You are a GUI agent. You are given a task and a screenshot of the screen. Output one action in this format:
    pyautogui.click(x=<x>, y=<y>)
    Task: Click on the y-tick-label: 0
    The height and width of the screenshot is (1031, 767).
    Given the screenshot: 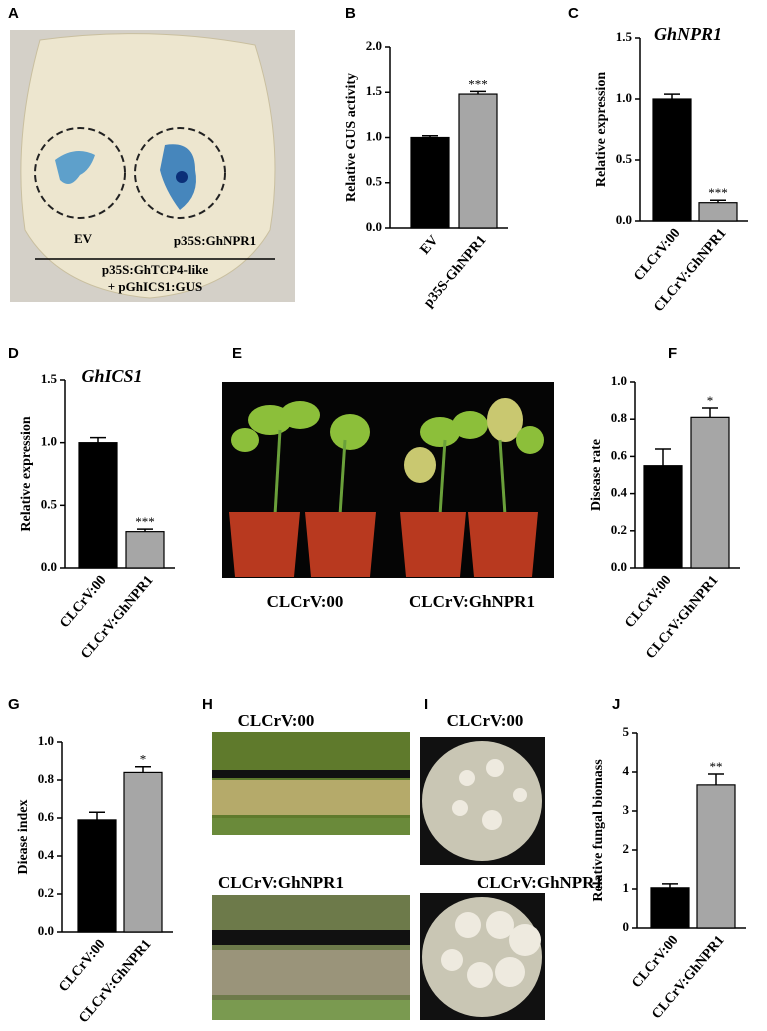 What is the action you would take?
    pyautogui.click(x=626, y=926)
    